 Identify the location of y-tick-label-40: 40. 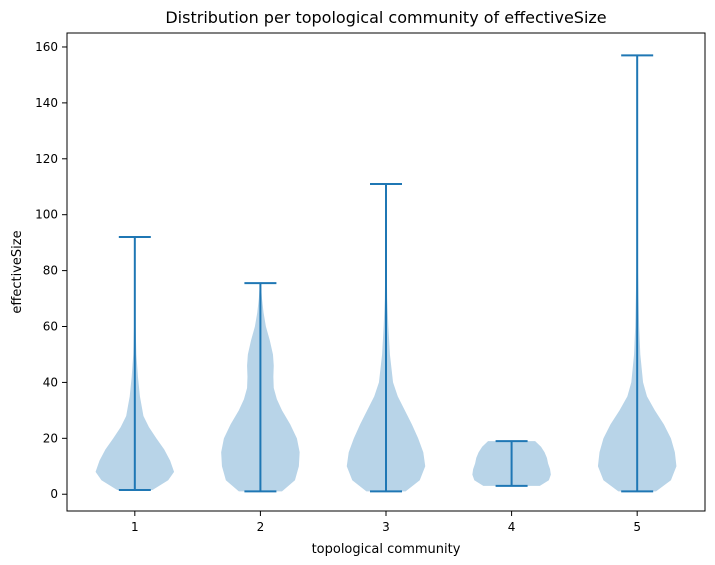
(50, 382).